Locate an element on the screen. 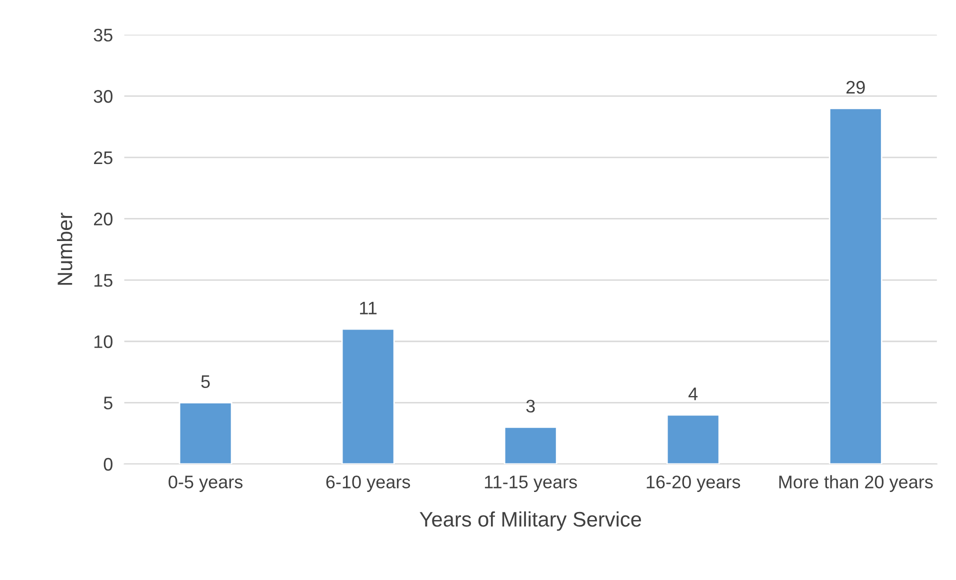 The width and height of the screenshot is (956, 580). y-tick-label: 15 is located at coordinates (103, 280).